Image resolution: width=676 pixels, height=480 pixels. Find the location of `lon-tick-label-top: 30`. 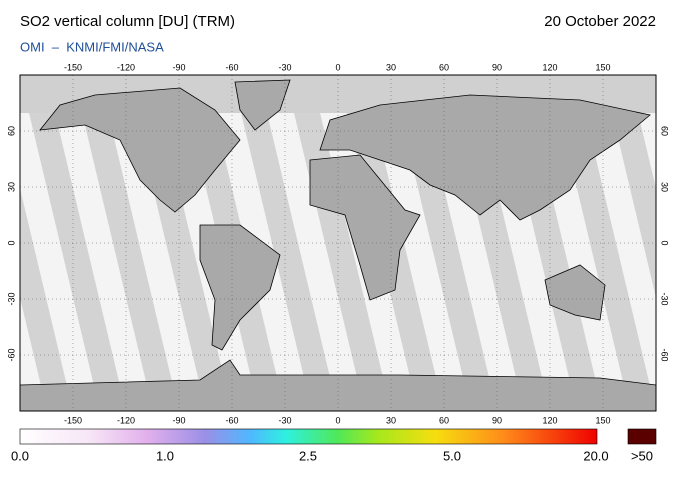

lon-tick-label-top: 30 is located at coordinates (391, 67).